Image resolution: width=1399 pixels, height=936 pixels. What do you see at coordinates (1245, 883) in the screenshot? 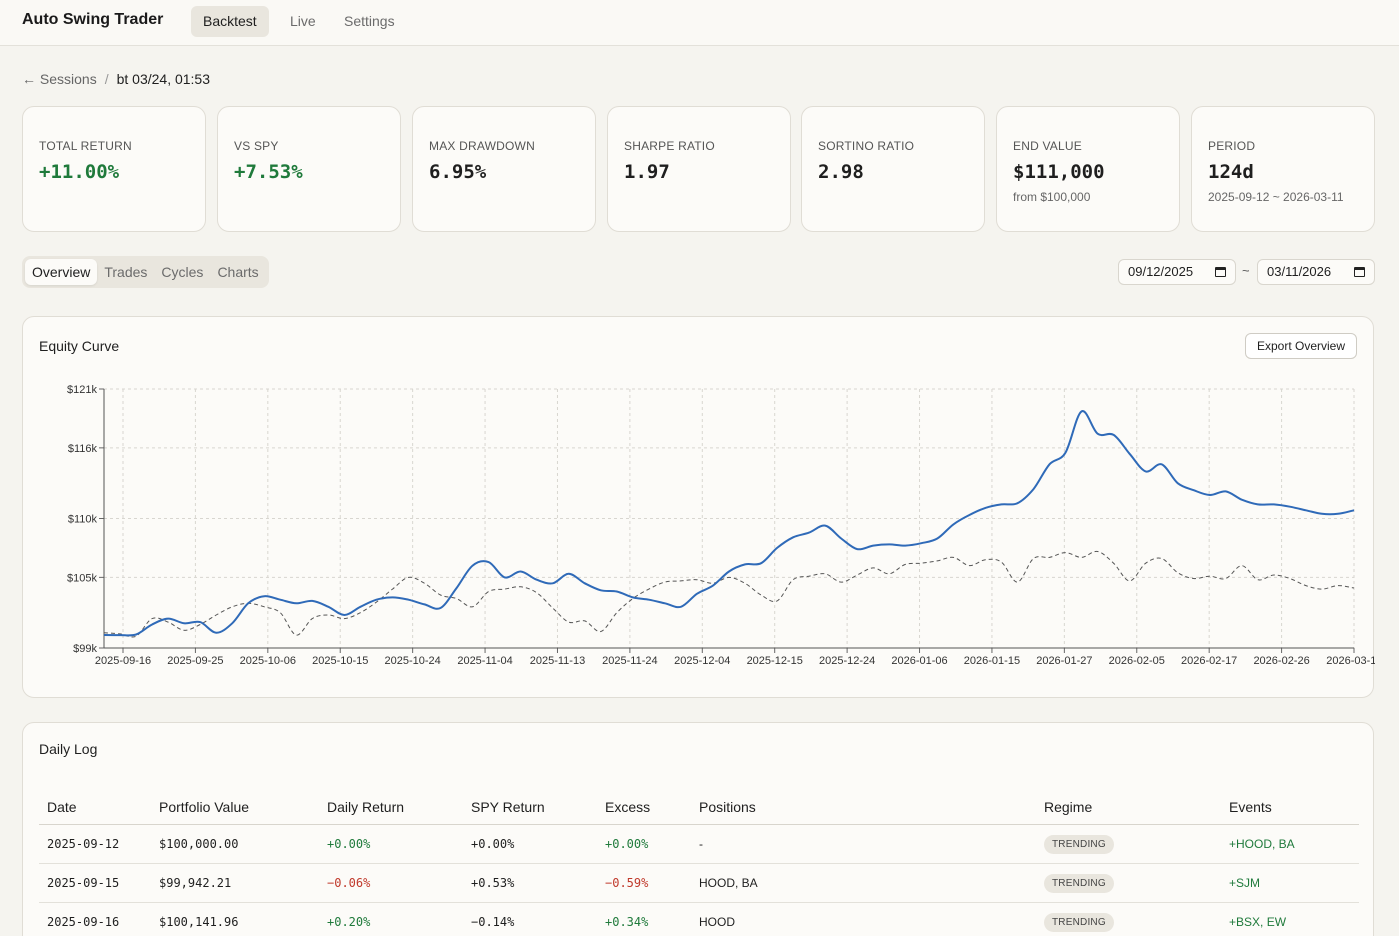
I see `cell-events: +SJM` at bounding box center [1245, 883].